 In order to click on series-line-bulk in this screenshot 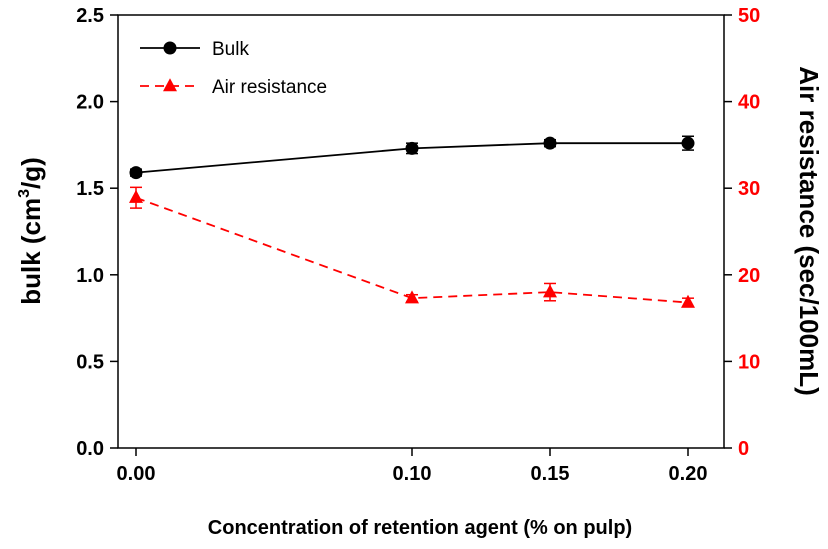, I will do `click(411, 158)`.